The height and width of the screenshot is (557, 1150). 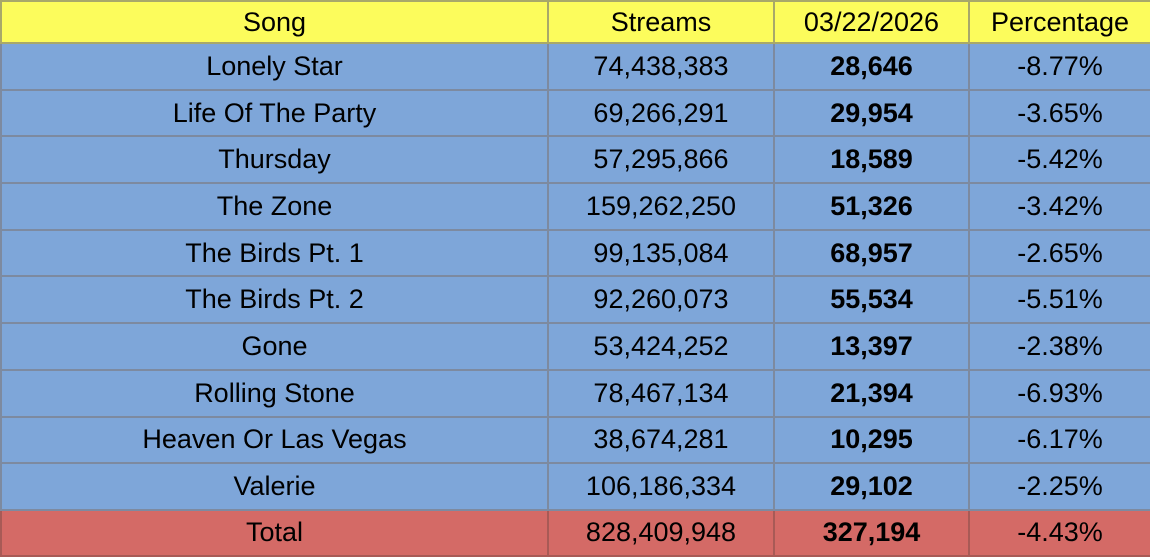 I want to click on daily-streams-cell: 21,394, so click(x=871, y=393).